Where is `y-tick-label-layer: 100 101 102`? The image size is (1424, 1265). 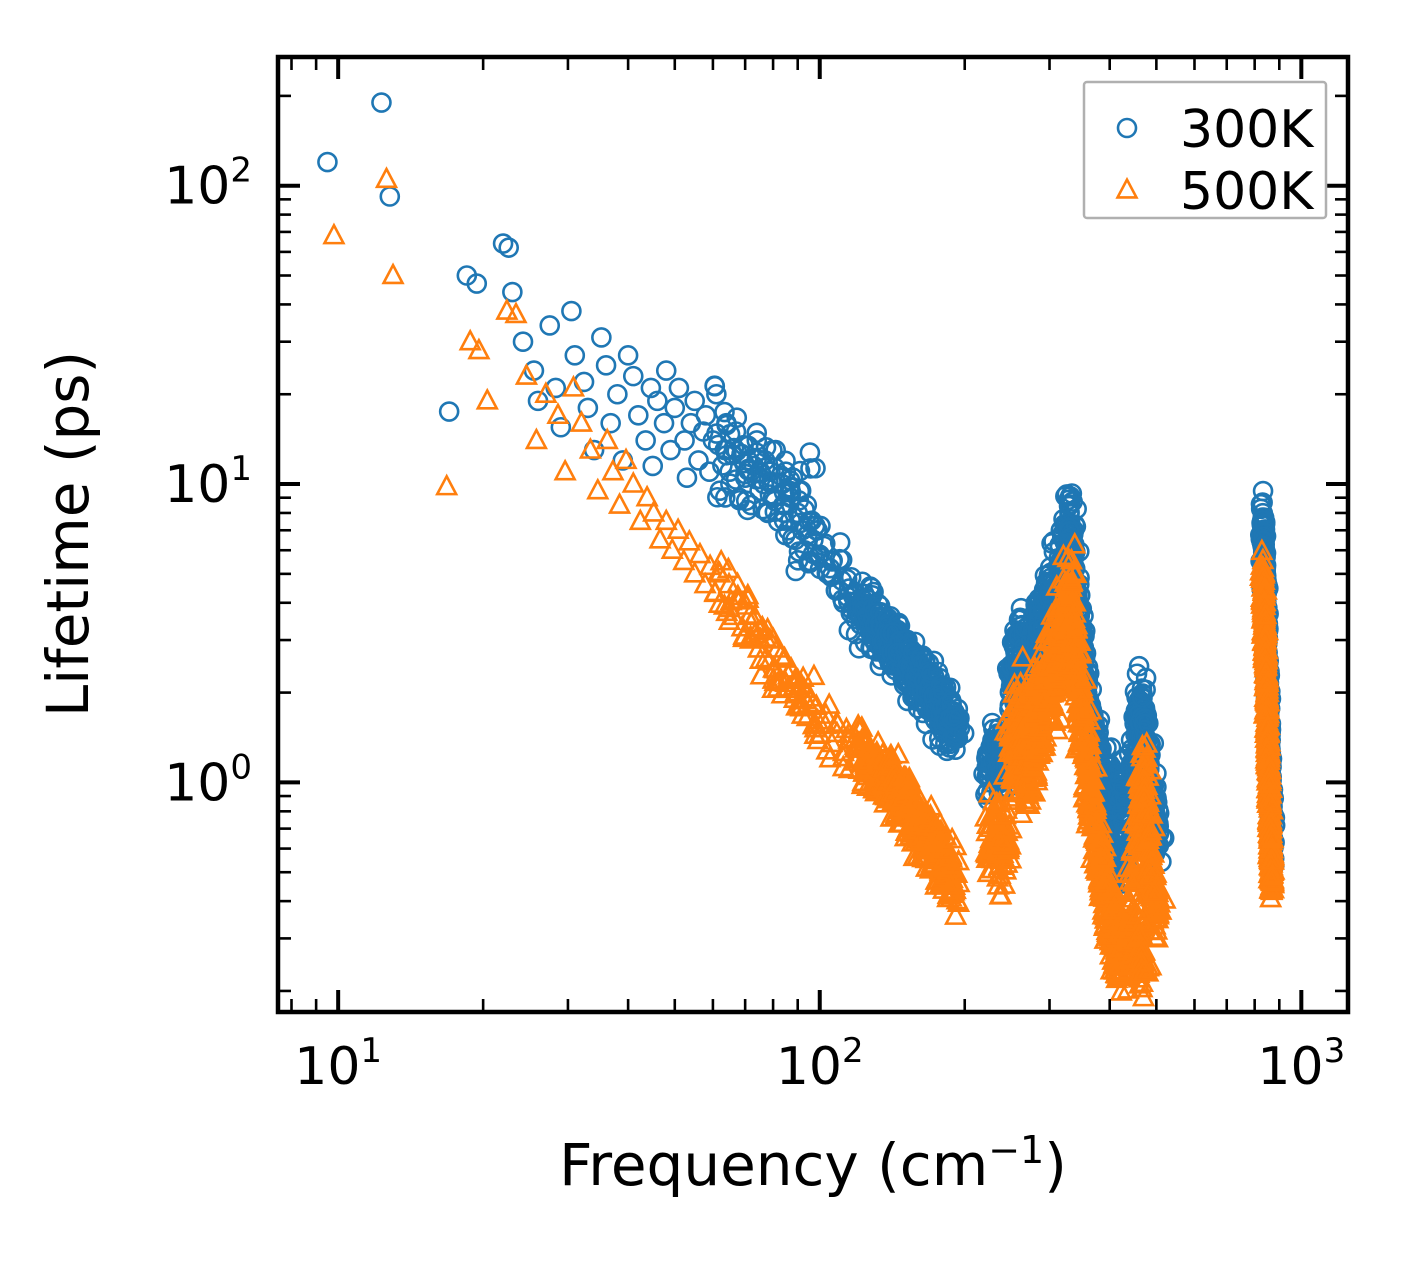
y-tick-label-layer: 100 101 102 is located at coordinates (208, 482).